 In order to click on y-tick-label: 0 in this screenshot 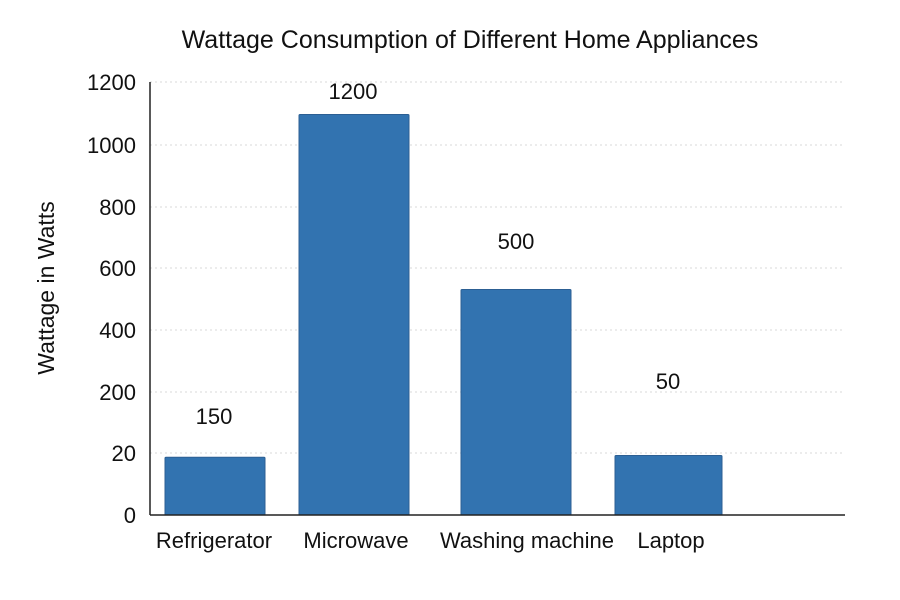, I will do `click(130, 515)`.